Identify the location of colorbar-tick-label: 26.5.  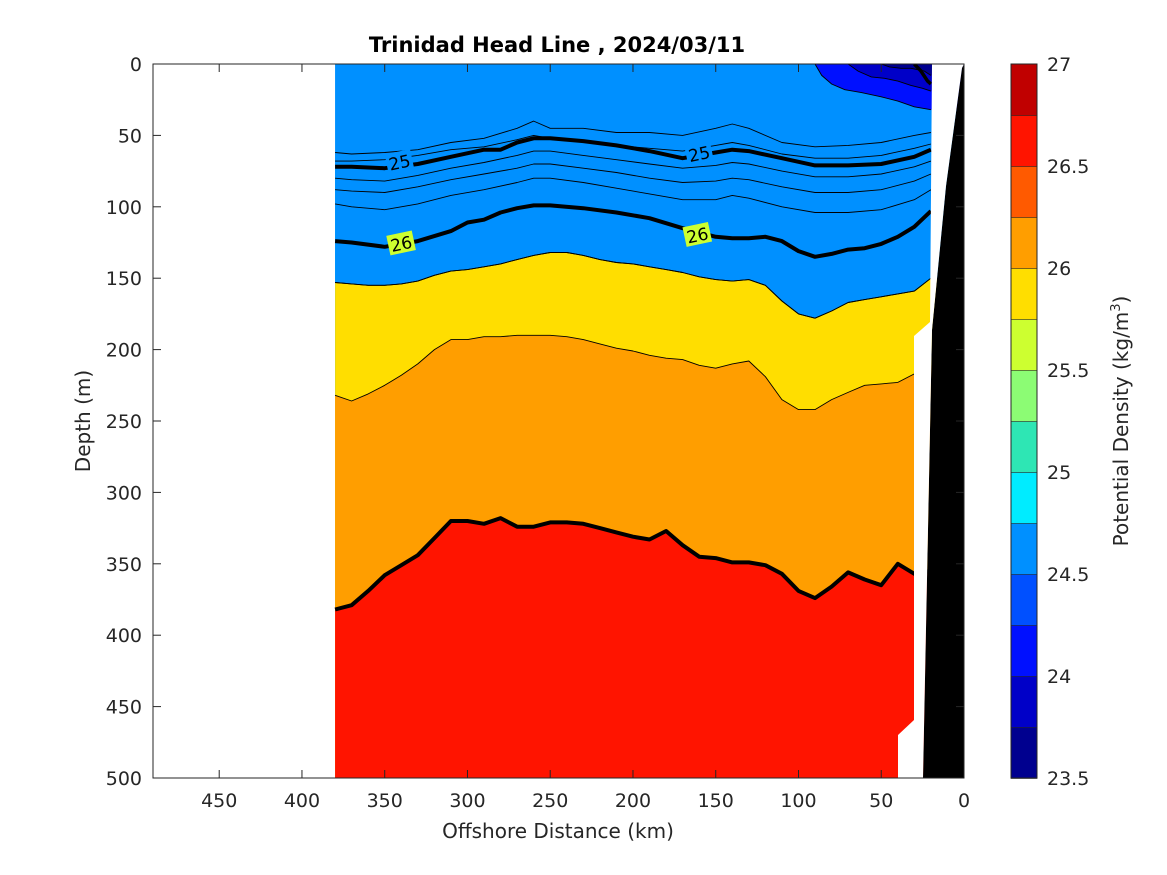
(1068, 167).